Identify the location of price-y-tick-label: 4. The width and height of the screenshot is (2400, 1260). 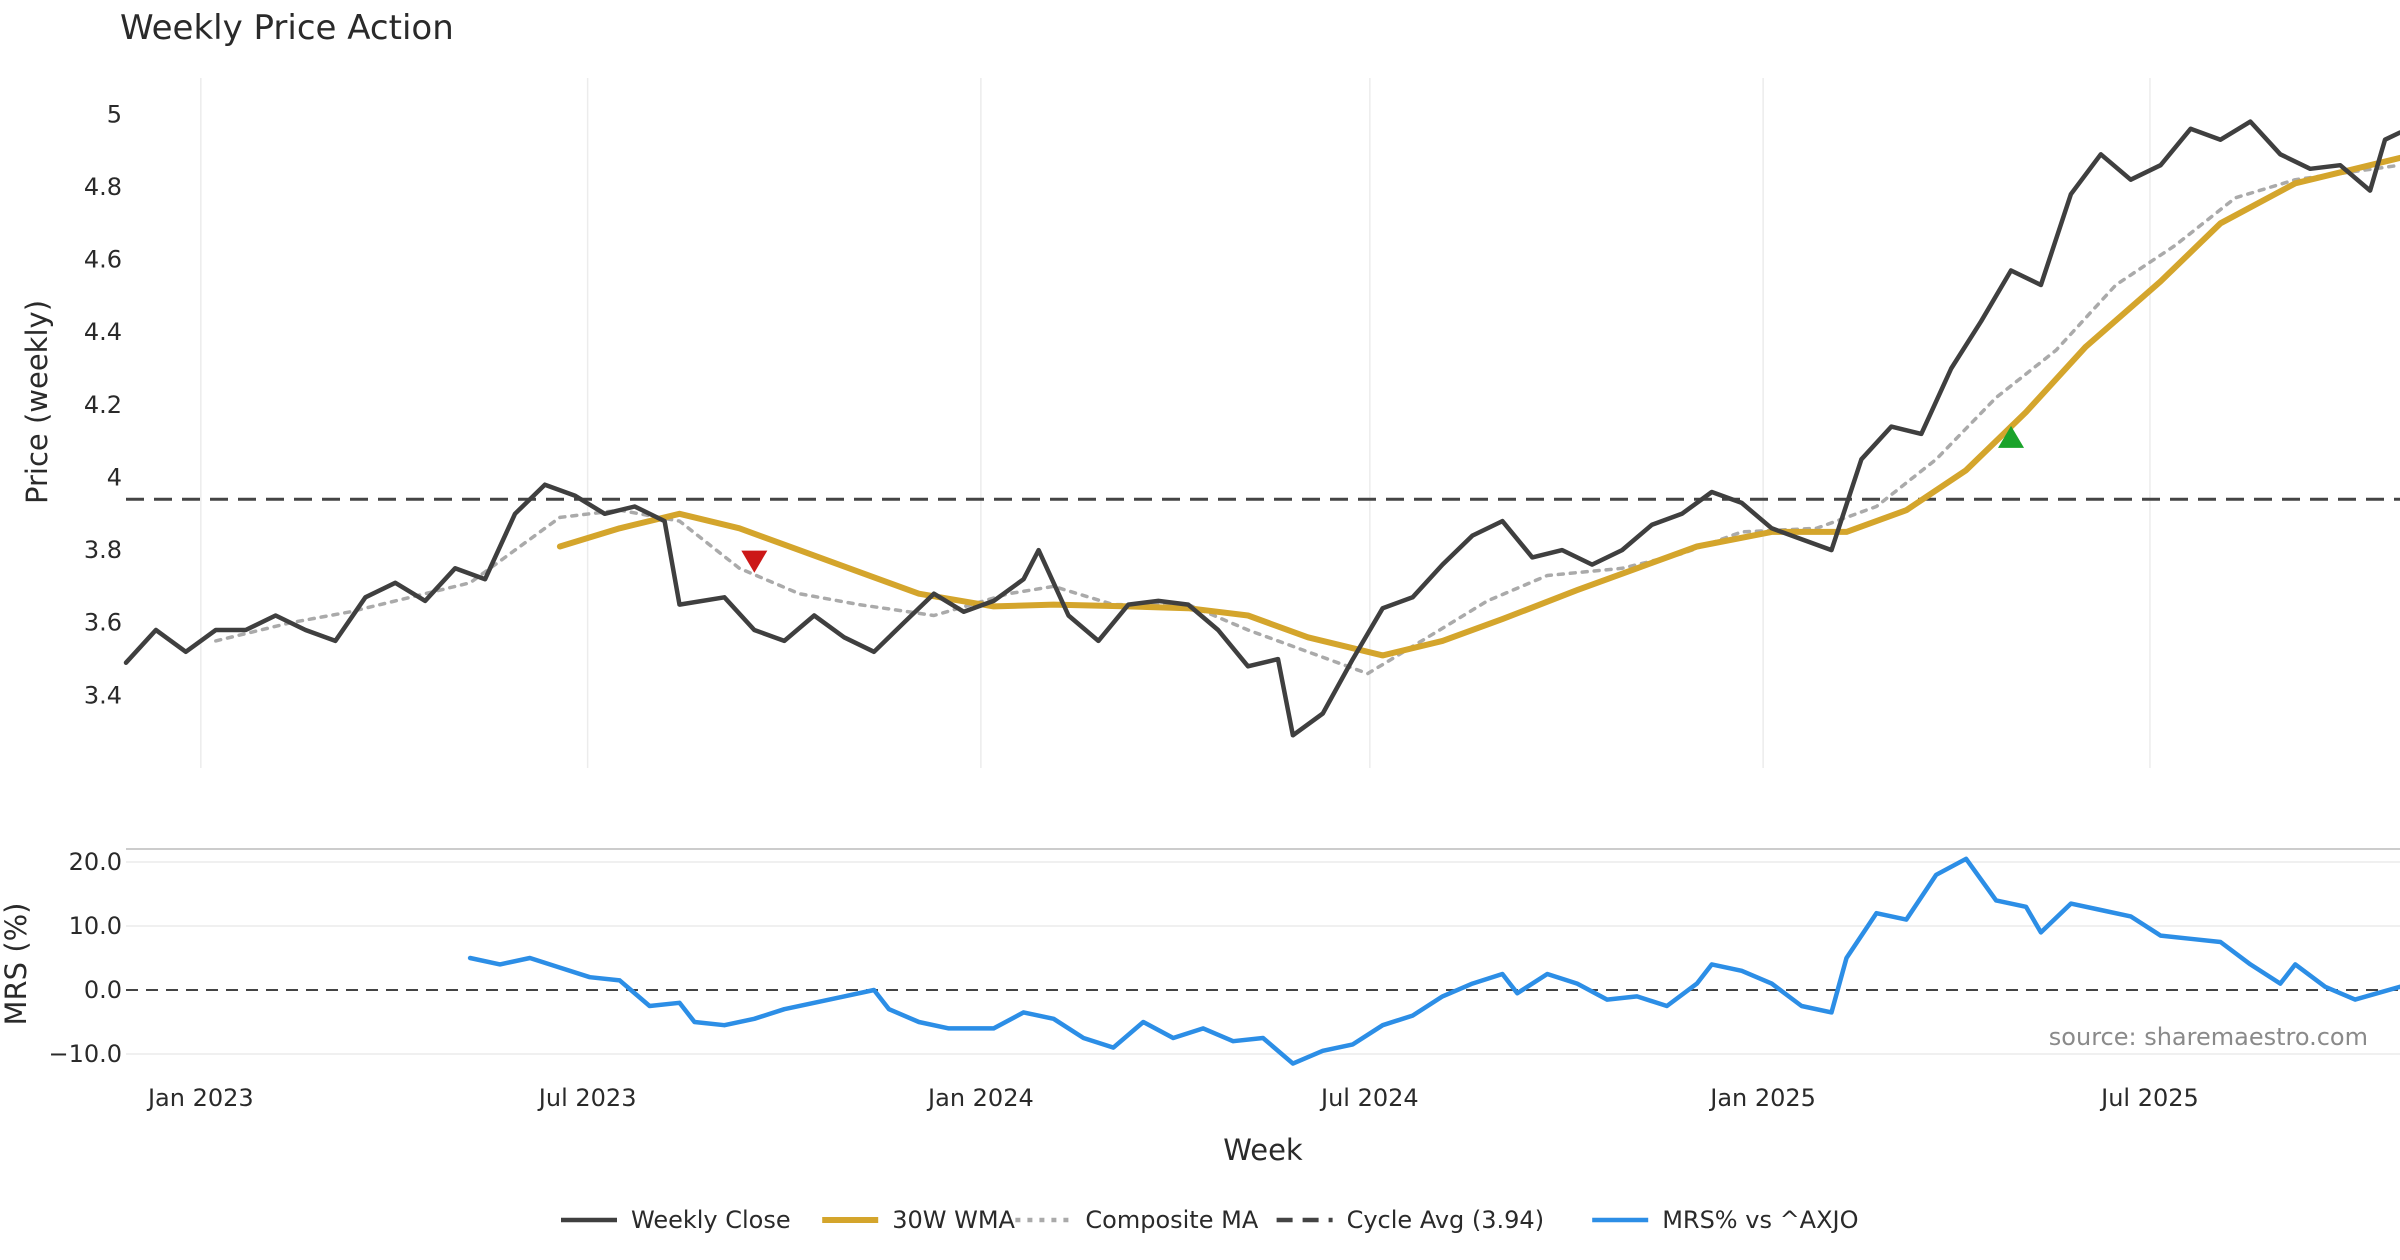
(114, 477).